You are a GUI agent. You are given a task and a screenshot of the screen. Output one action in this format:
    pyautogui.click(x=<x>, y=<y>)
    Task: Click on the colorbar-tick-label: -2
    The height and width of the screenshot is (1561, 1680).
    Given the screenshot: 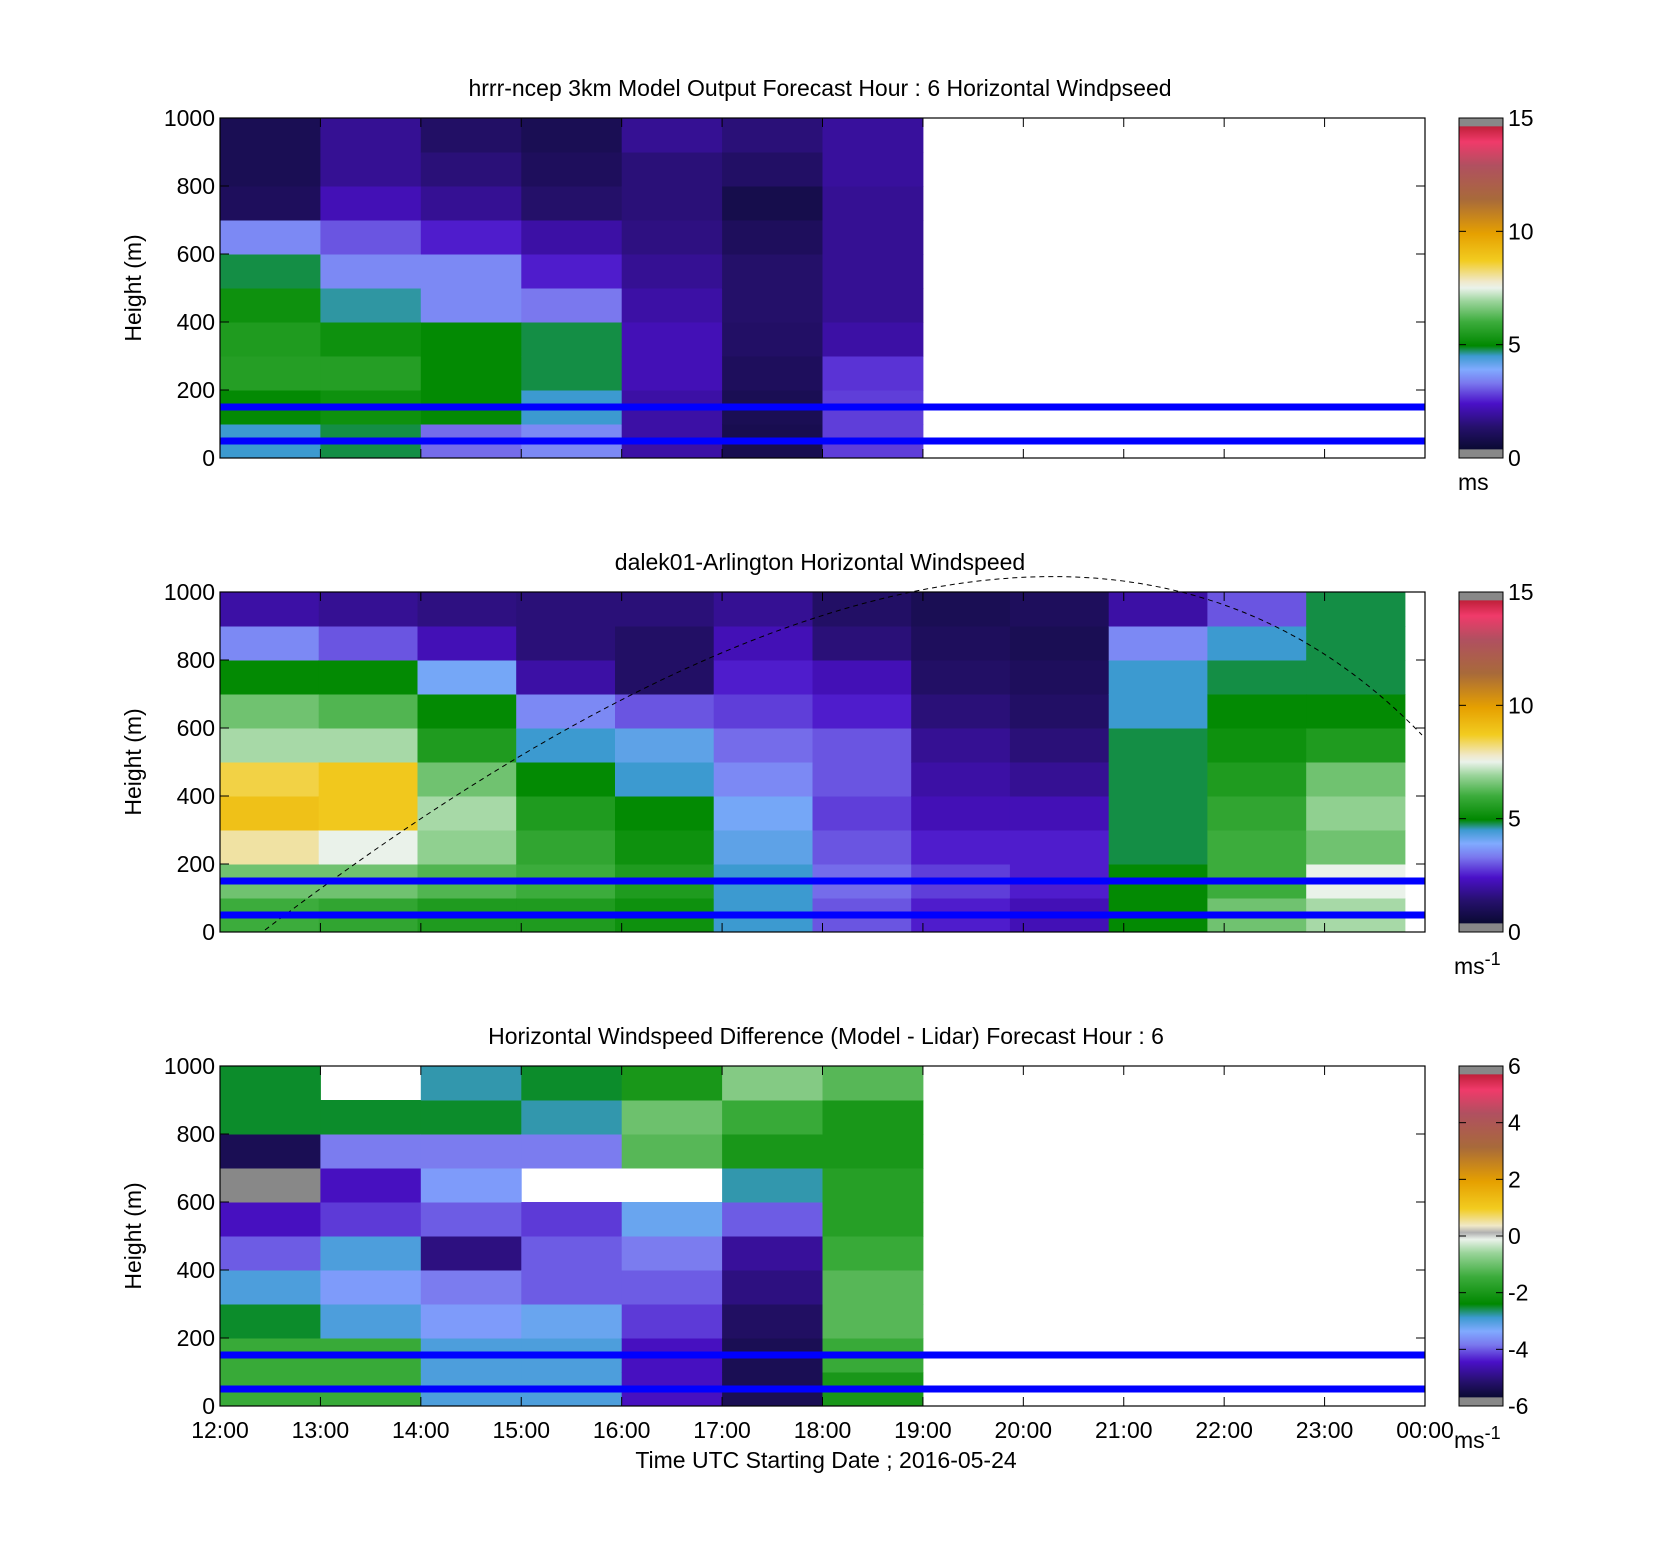 What is the action you would take?
    pyautogui.click(x=1518, y=1293)
    